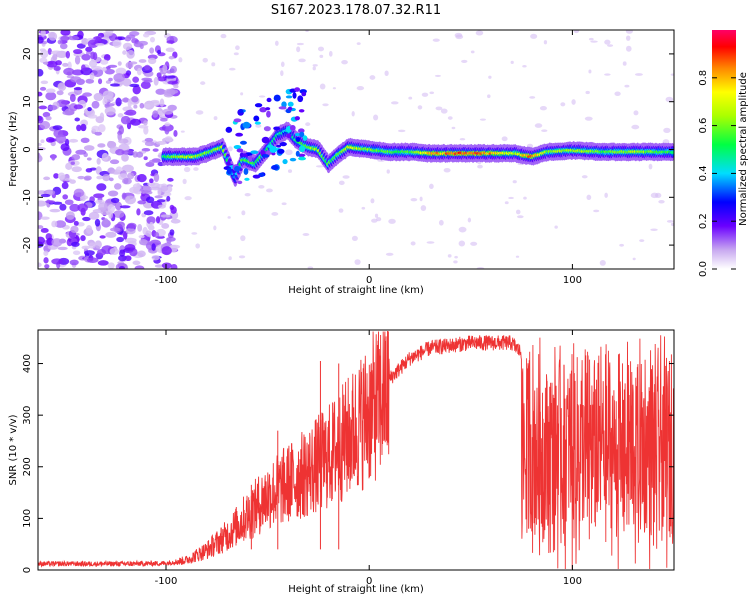 Image resolution: width=750 pixels, height=600 pixels. I want to click on colorbar-tick-label: 0.2, so click(703, 221).